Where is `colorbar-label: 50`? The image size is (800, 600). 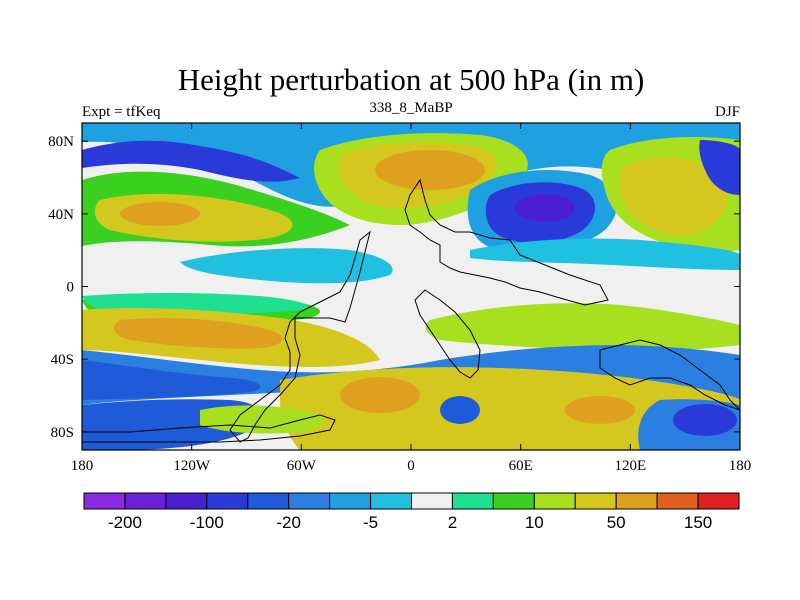
colorbar-label: 50 is located at coordinates (616, 522).